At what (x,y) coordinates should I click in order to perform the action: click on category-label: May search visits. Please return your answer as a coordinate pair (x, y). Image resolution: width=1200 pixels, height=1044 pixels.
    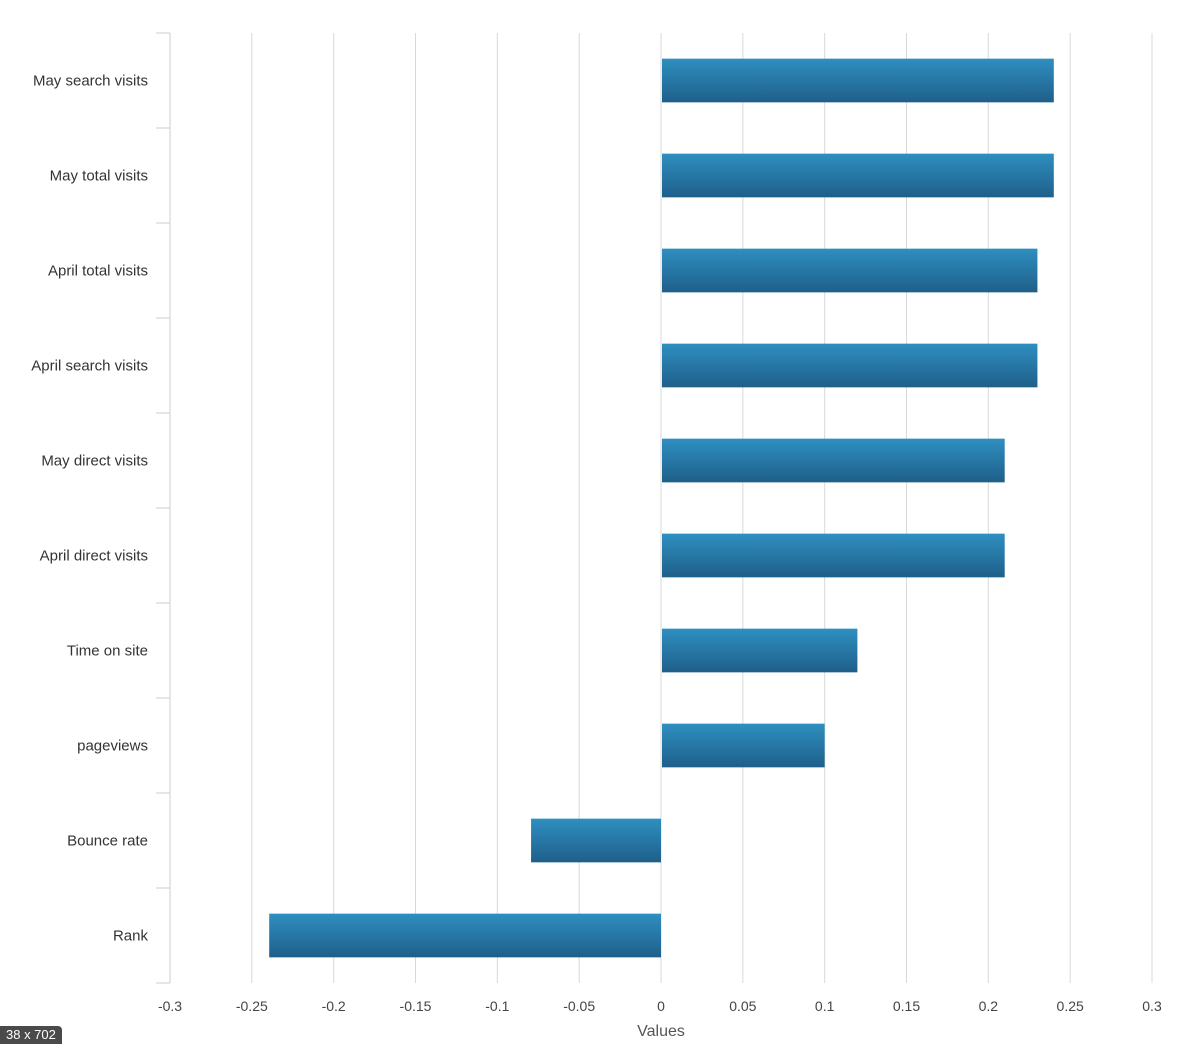
    Looking at the image, I should click on (90, 81).